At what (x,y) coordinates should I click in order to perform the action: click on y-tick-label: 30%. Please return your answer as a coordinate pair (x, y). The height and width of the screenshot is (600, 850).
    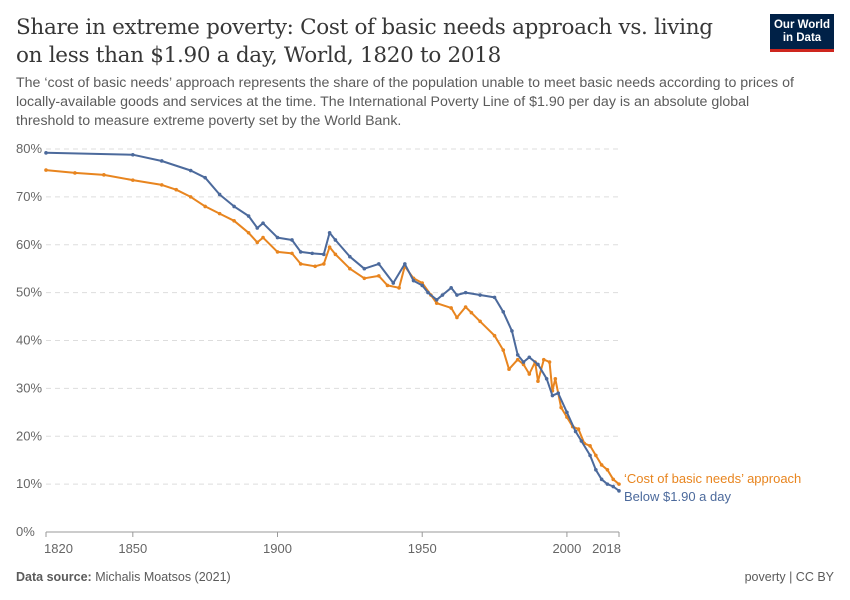
    Looking at the image, I should click on (29, 387).